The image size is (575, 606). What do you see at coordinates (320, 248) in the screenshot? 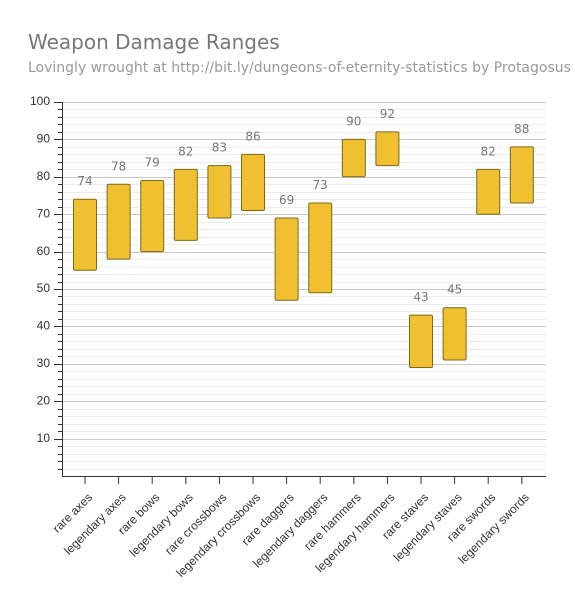
I see `bar-legendary-daggers` at bounding box center [320, 248].